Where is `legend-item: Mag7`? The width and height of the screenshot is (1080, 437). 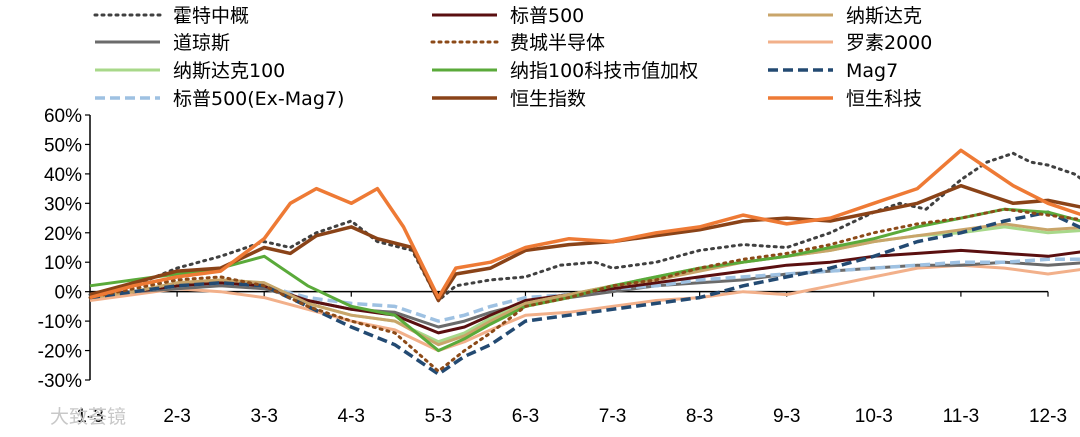 legend-item: Mag7 is located at coordinates (833, 71).